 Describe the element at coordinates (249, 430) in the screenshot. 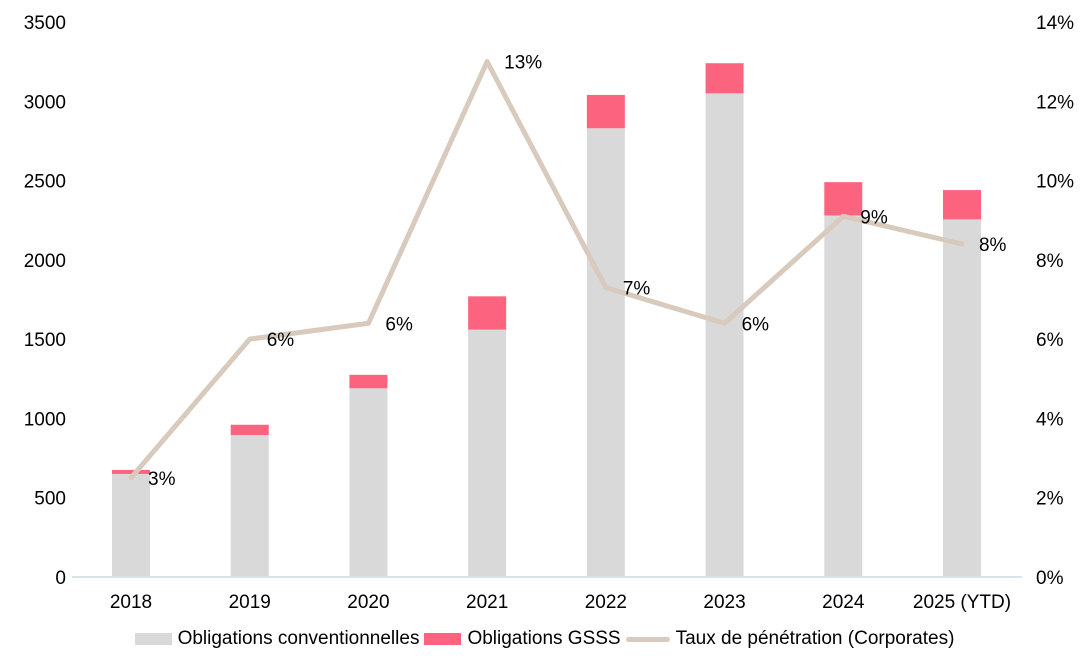

I see `bar-gsss-2019` at that location.